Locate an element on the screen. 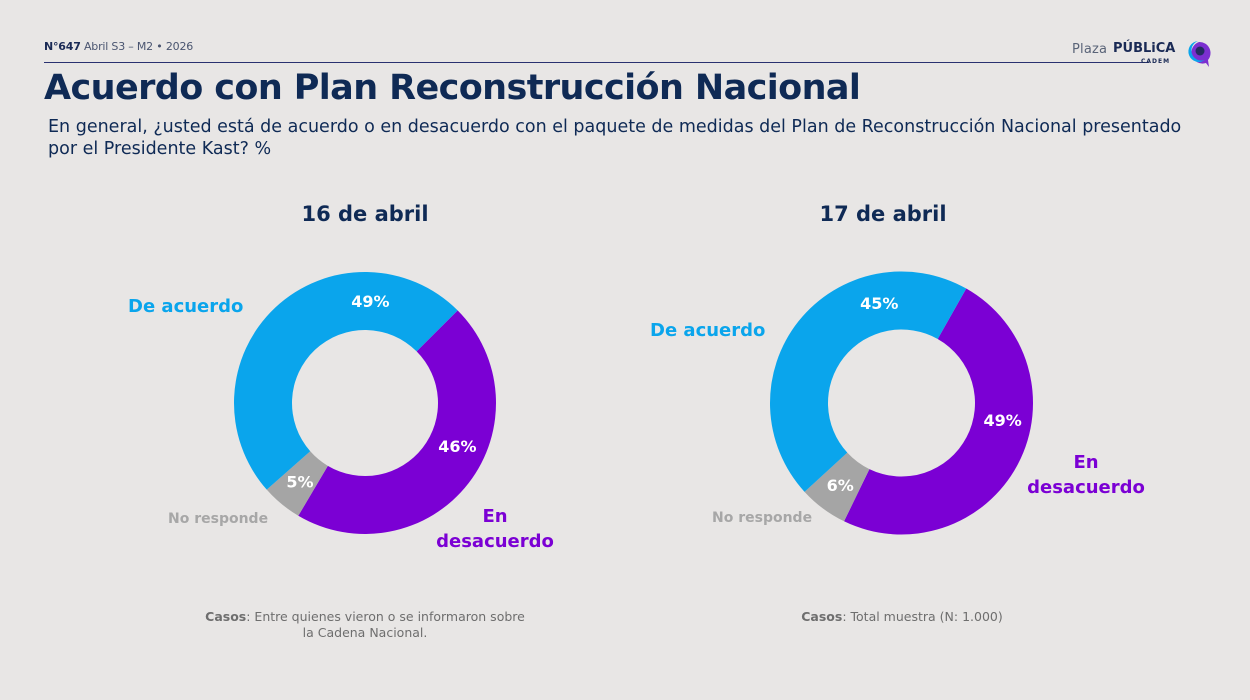 The height and width of the screenshot is (700, 1250). chart-1-value-label-acuerdo: 49% is located at coordinates (370, 301).